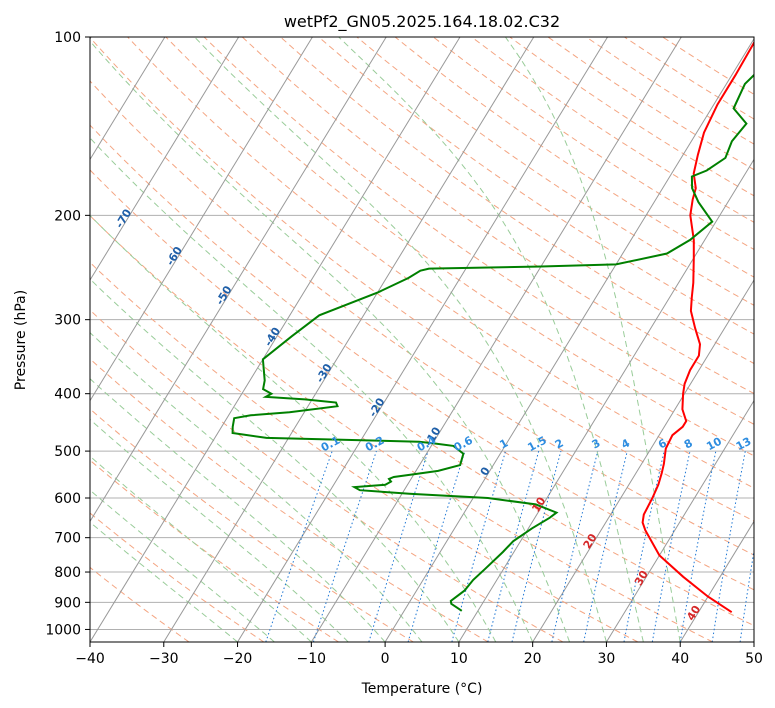  Describe the element at coordinates (67, 452) in the screenshot. I see `y-tick-label: 500` at that location.